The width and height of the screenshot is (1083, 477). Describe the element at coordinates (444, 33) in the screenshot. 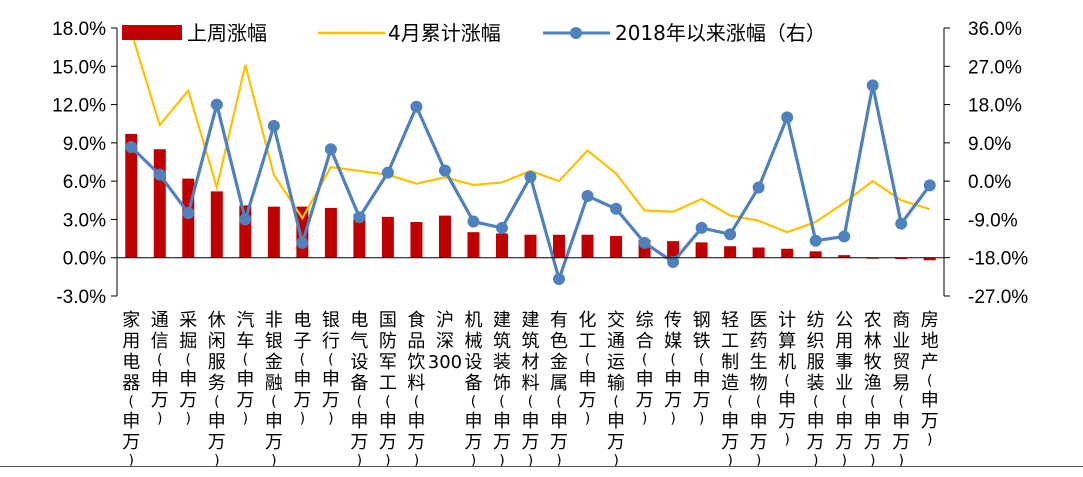

I see `legend-label: 4月累计涨幅` at that location.